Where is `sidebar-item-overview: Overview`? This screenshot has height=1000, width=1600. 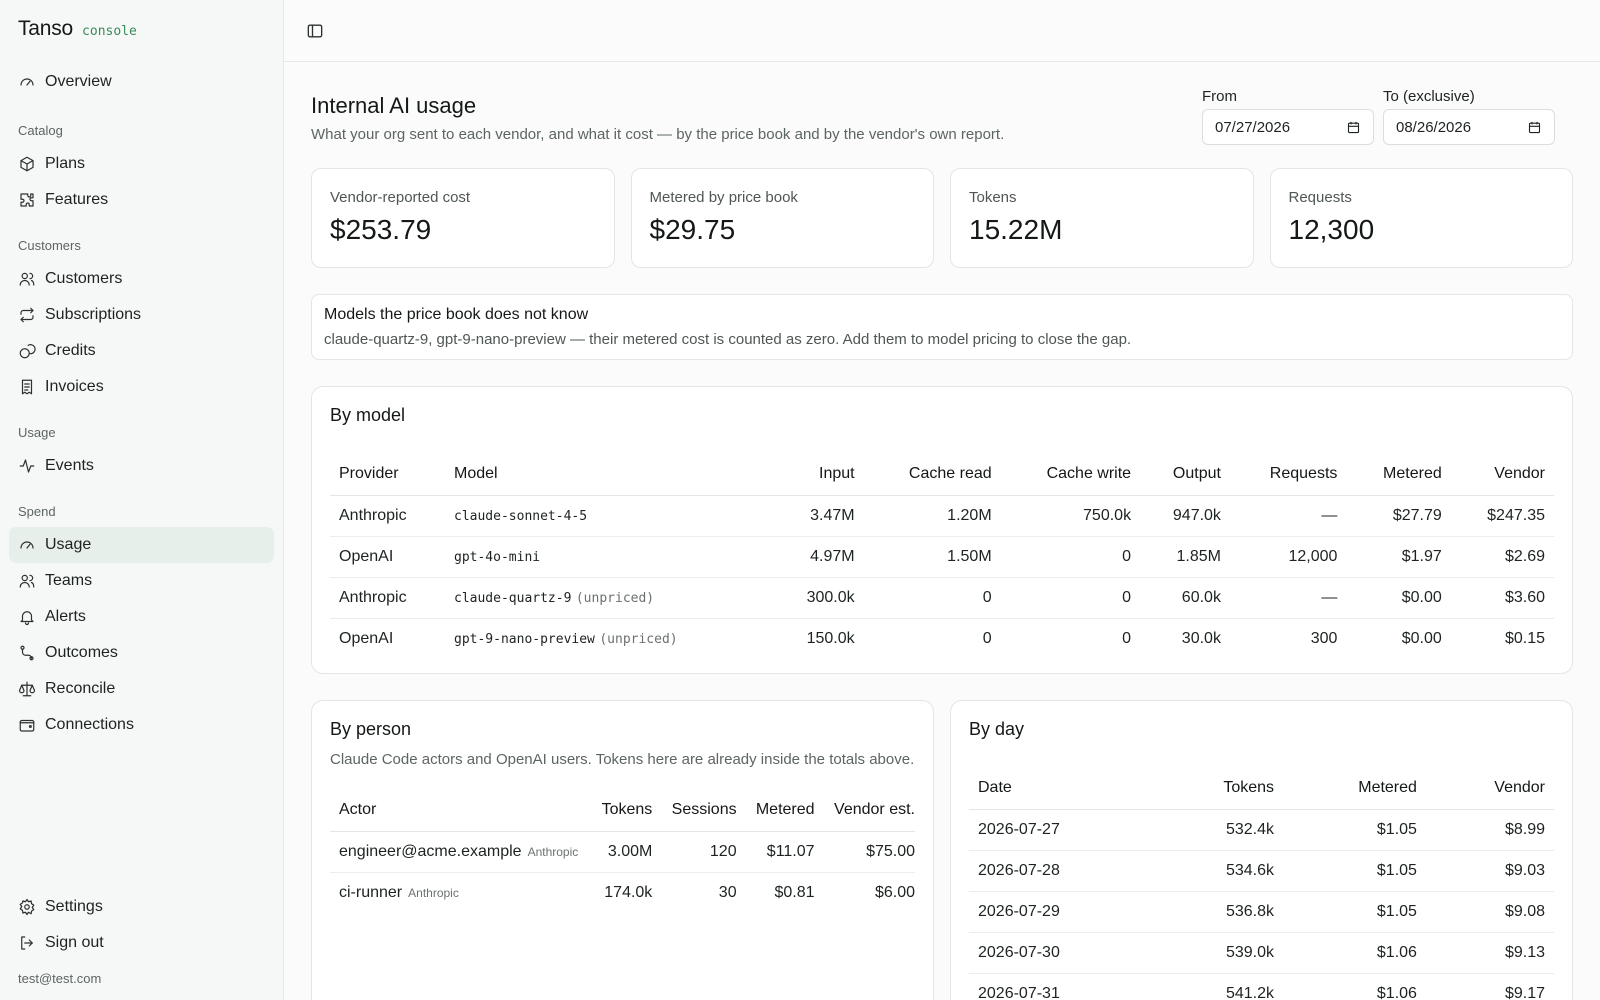 sidebar-item-overview: Overview is located at coordinates (141, 82).